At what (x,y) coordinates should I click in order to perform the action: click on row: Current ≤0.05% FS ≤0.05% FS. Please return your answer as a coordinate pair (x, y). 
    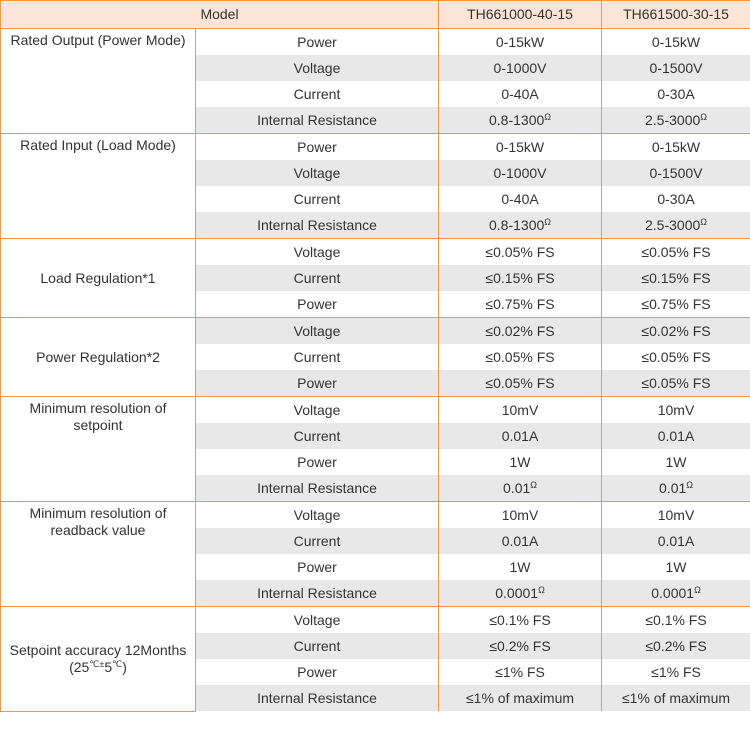
    Looking at the image, I should click on (375, 357).